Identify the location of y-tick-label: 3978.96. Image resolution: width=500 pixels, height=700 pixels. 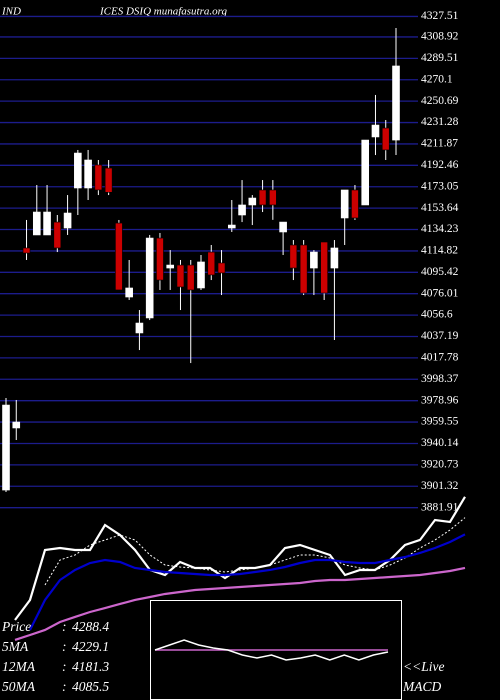
(440, 400).